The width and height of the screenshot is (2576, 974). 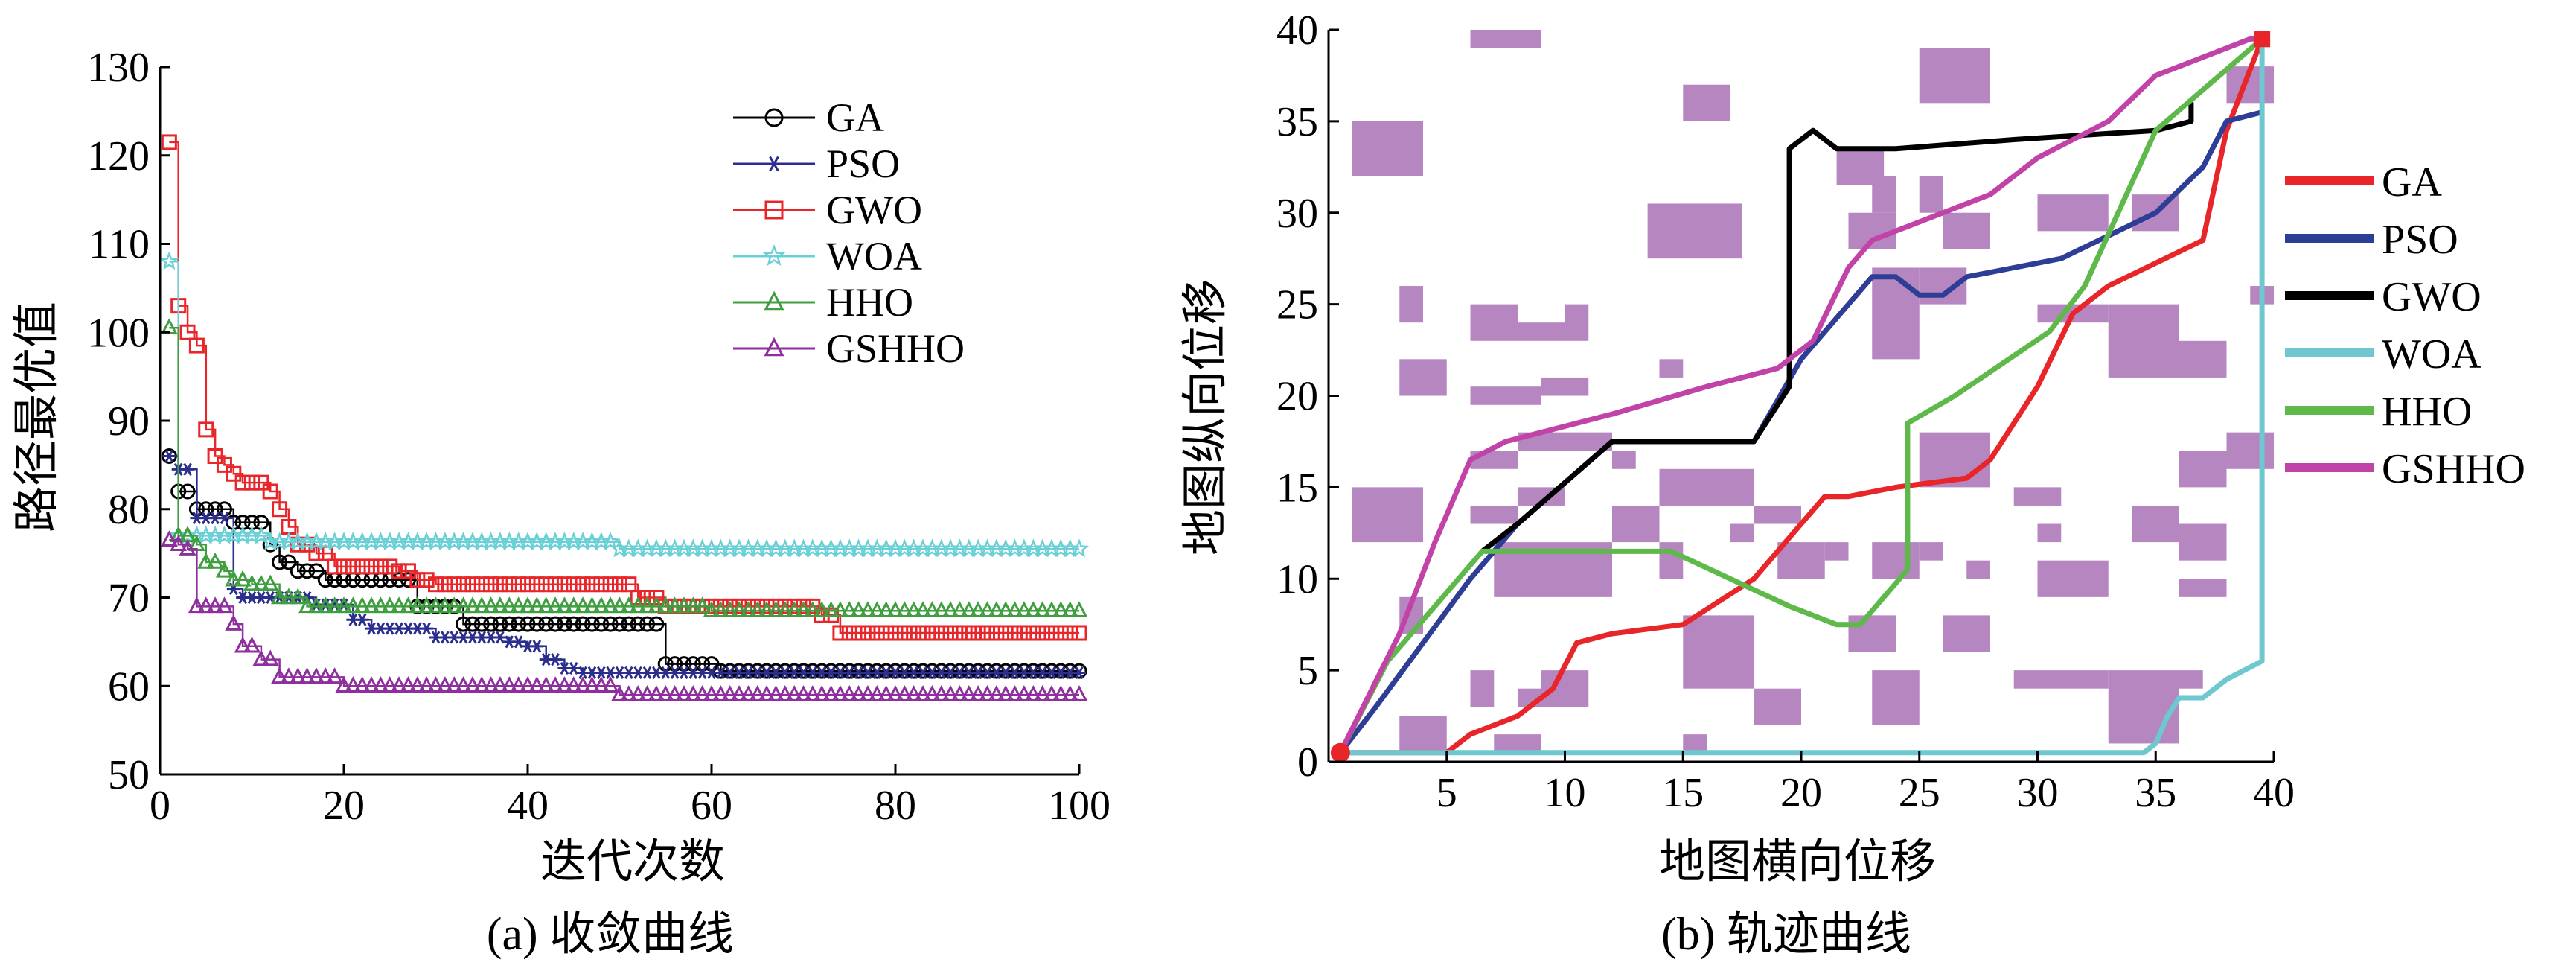 I want to click on convergence-line-woa, so click(x=624, y=406).